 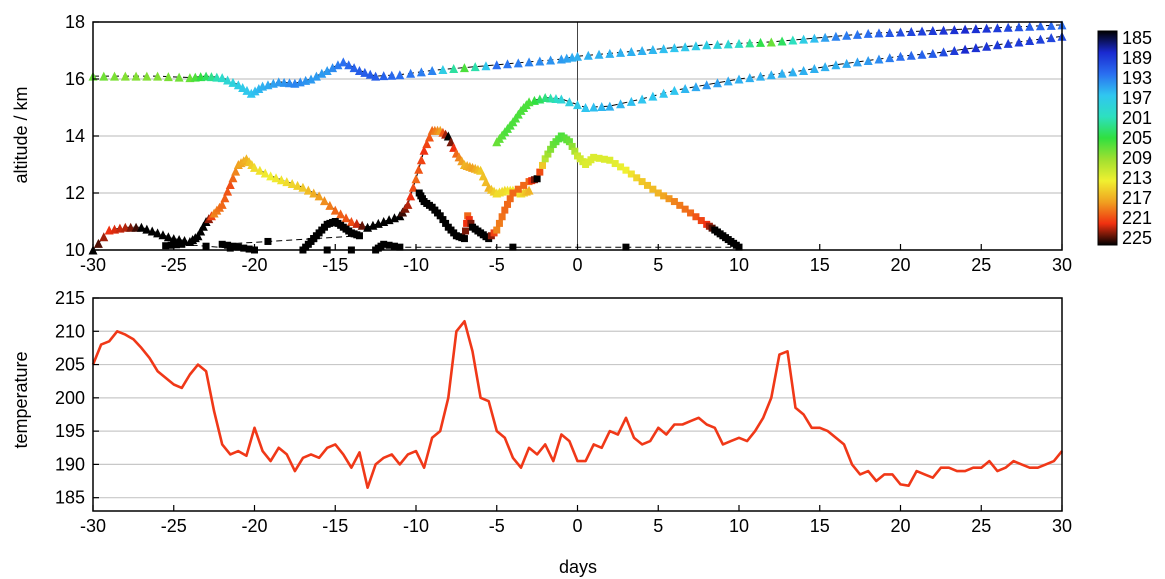 What do you see at coordinates (75, 79) in the screenshot?
I see `altitude-y-tick-label: 16` at bounding box center [75, 79].